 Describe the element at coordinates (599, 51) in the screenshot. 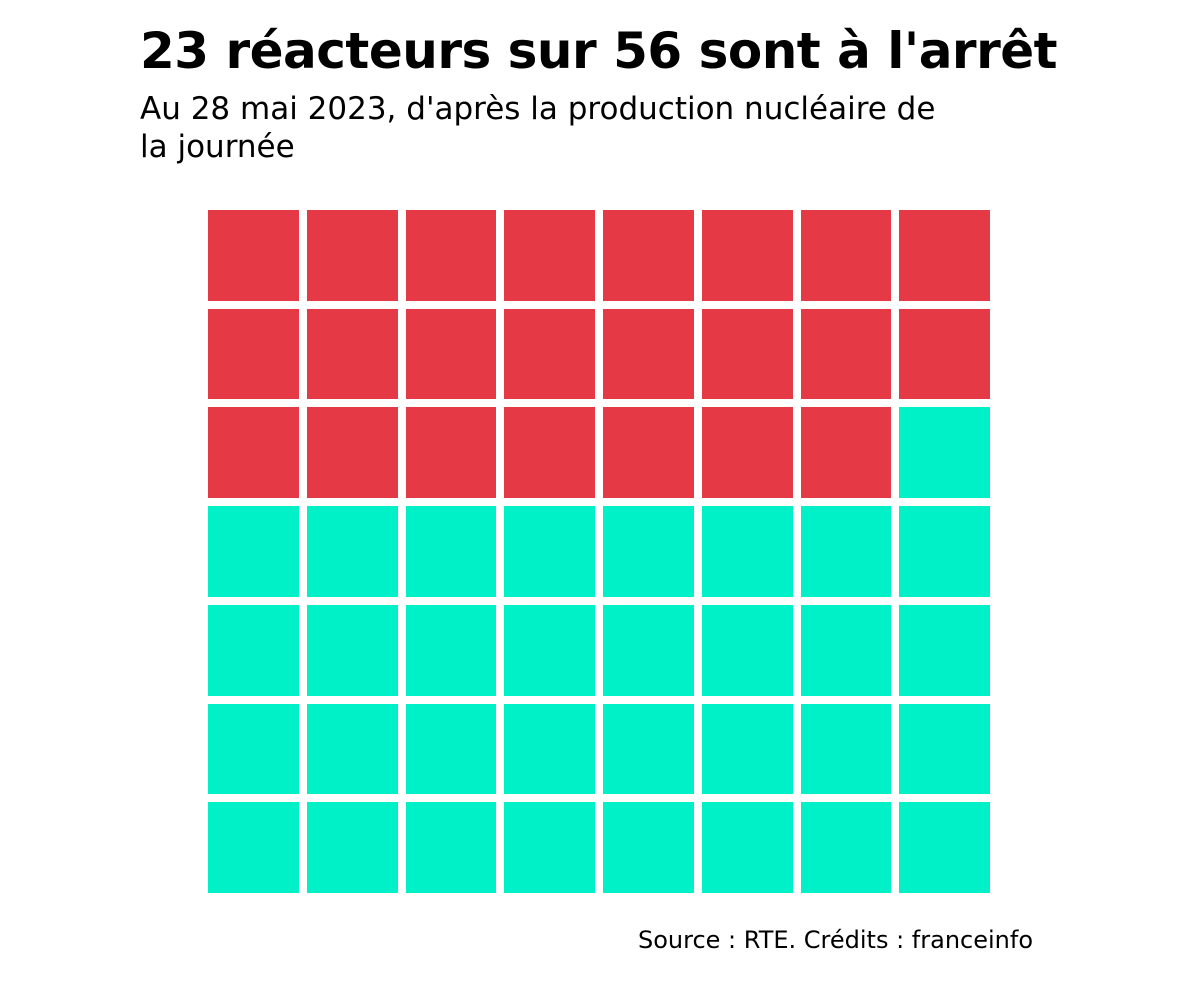

I see `chart-title: 23 réacteurs sur 56 sont à l'arrêt` at that location.